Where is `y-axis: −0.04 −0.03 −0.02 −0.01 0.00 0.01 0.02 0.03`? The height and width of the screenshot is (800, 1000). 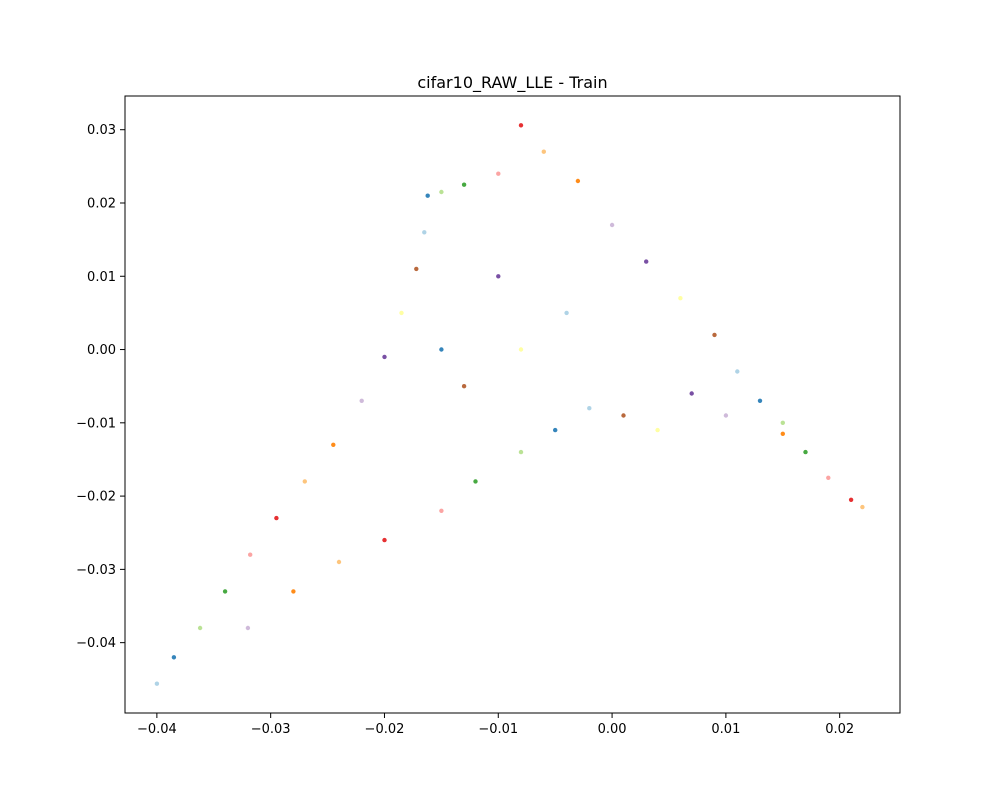 y-axis: −0.04 −0.03 −0.02 −0.01 0.00 0.01 0.02 0.03 is located at coordinates (100, 387).